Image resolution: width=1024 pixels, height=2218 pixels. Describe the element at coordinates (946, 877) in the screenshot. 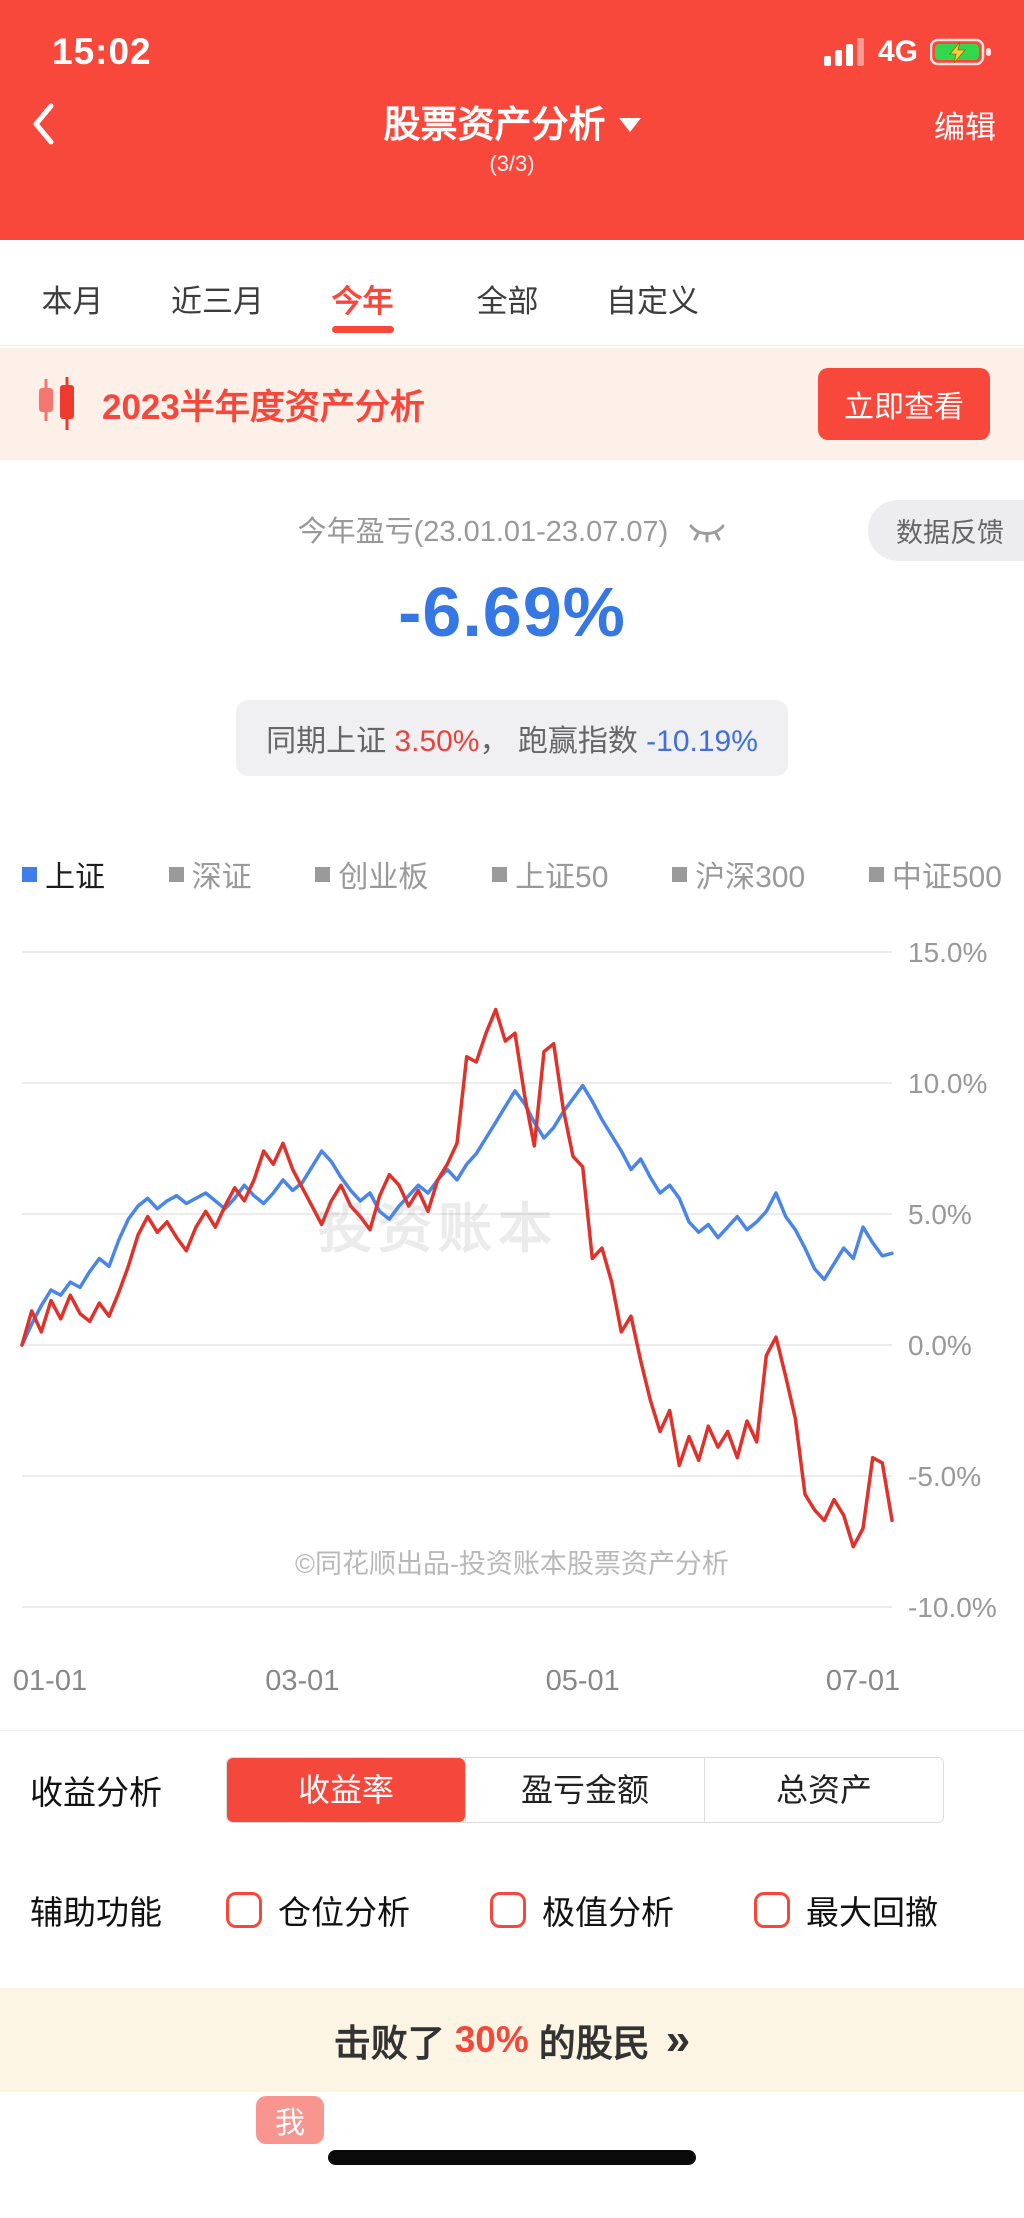

I see `legend-label: 中证500` at that location.